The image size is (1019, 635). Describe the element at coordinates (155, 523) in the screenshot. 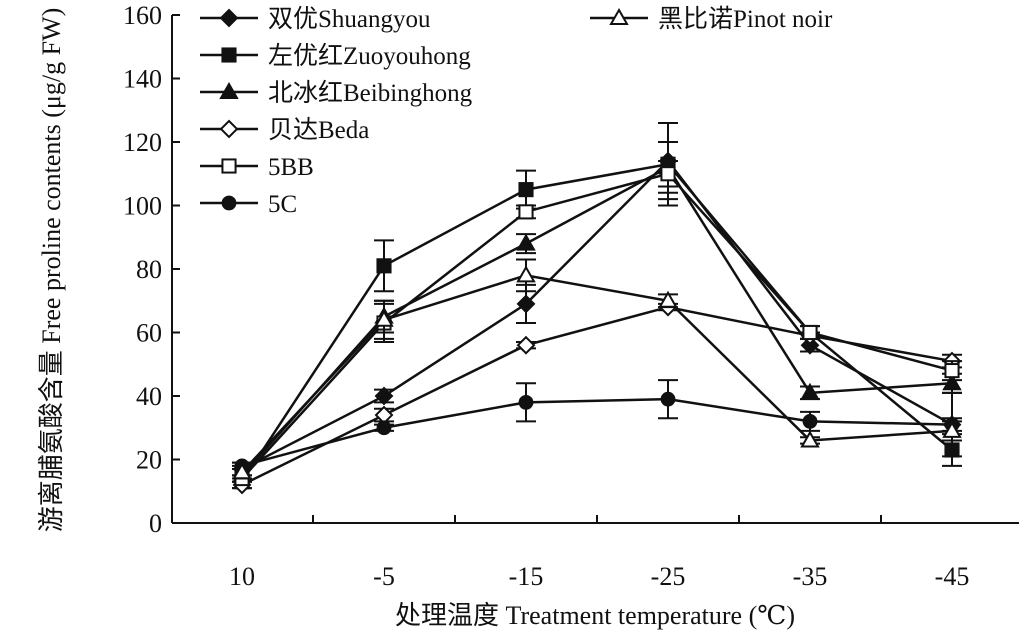

I see `y-tick-label: 0` at that location.